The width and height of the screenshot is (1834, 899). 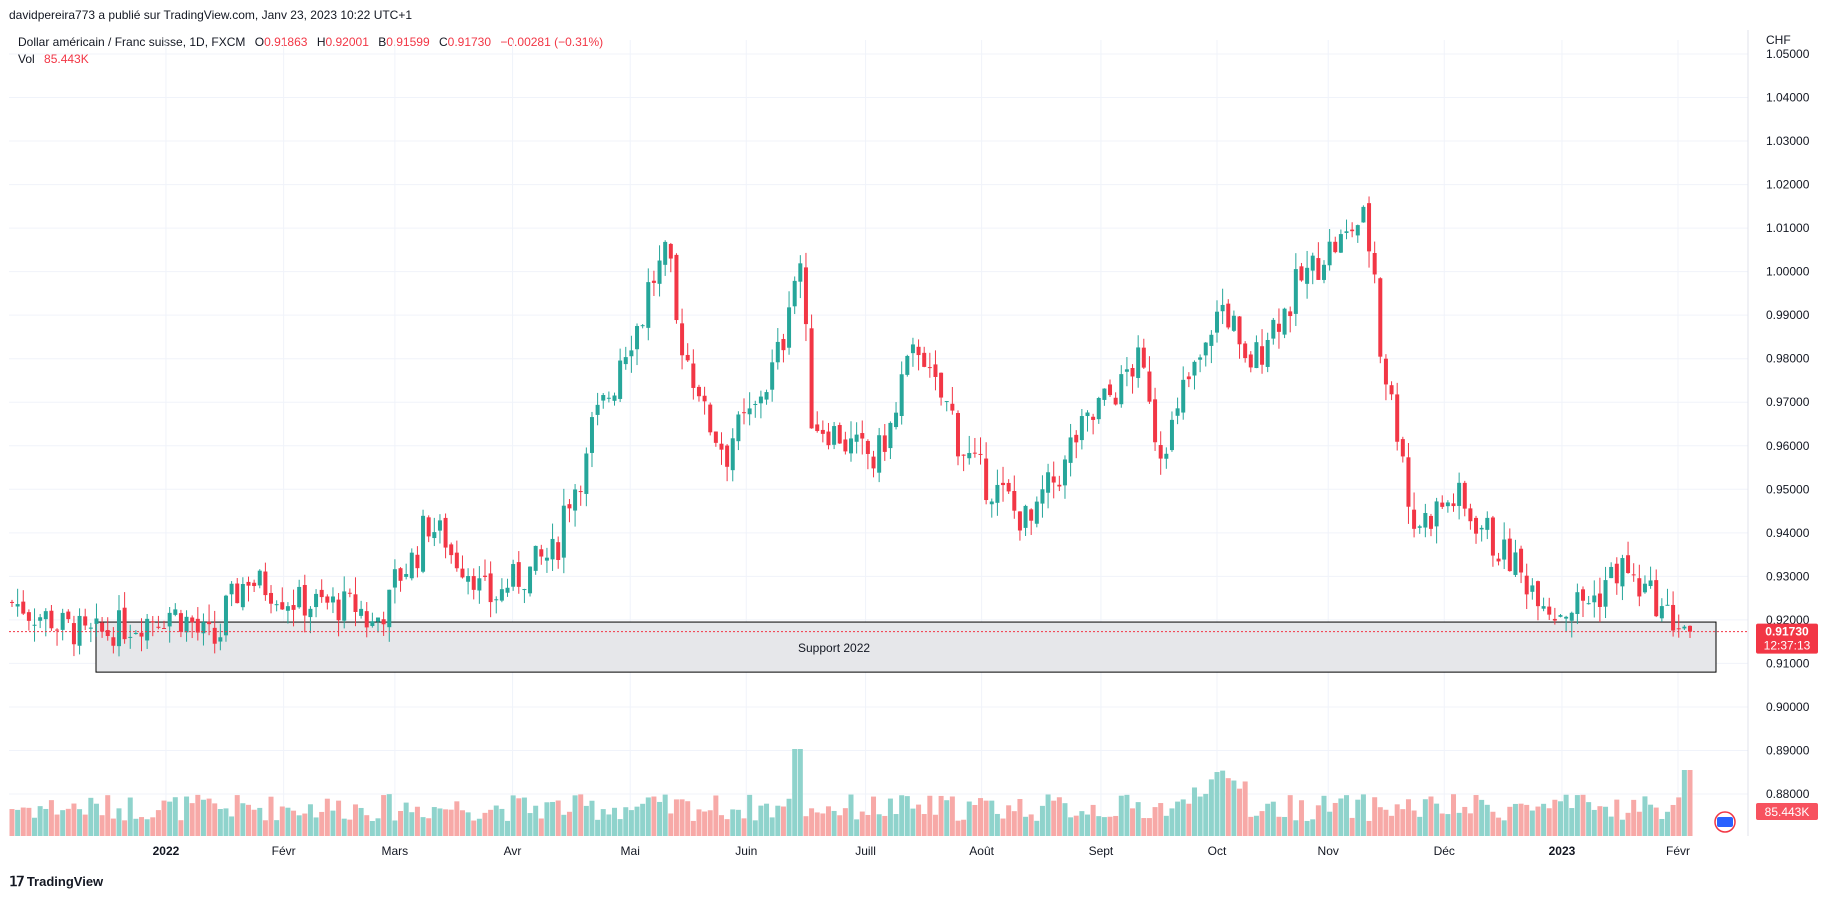 What do you see at coordinates (286, 42) in the screenshot?
I see `open-value: 0.91863` at bounding box center [286, 42].